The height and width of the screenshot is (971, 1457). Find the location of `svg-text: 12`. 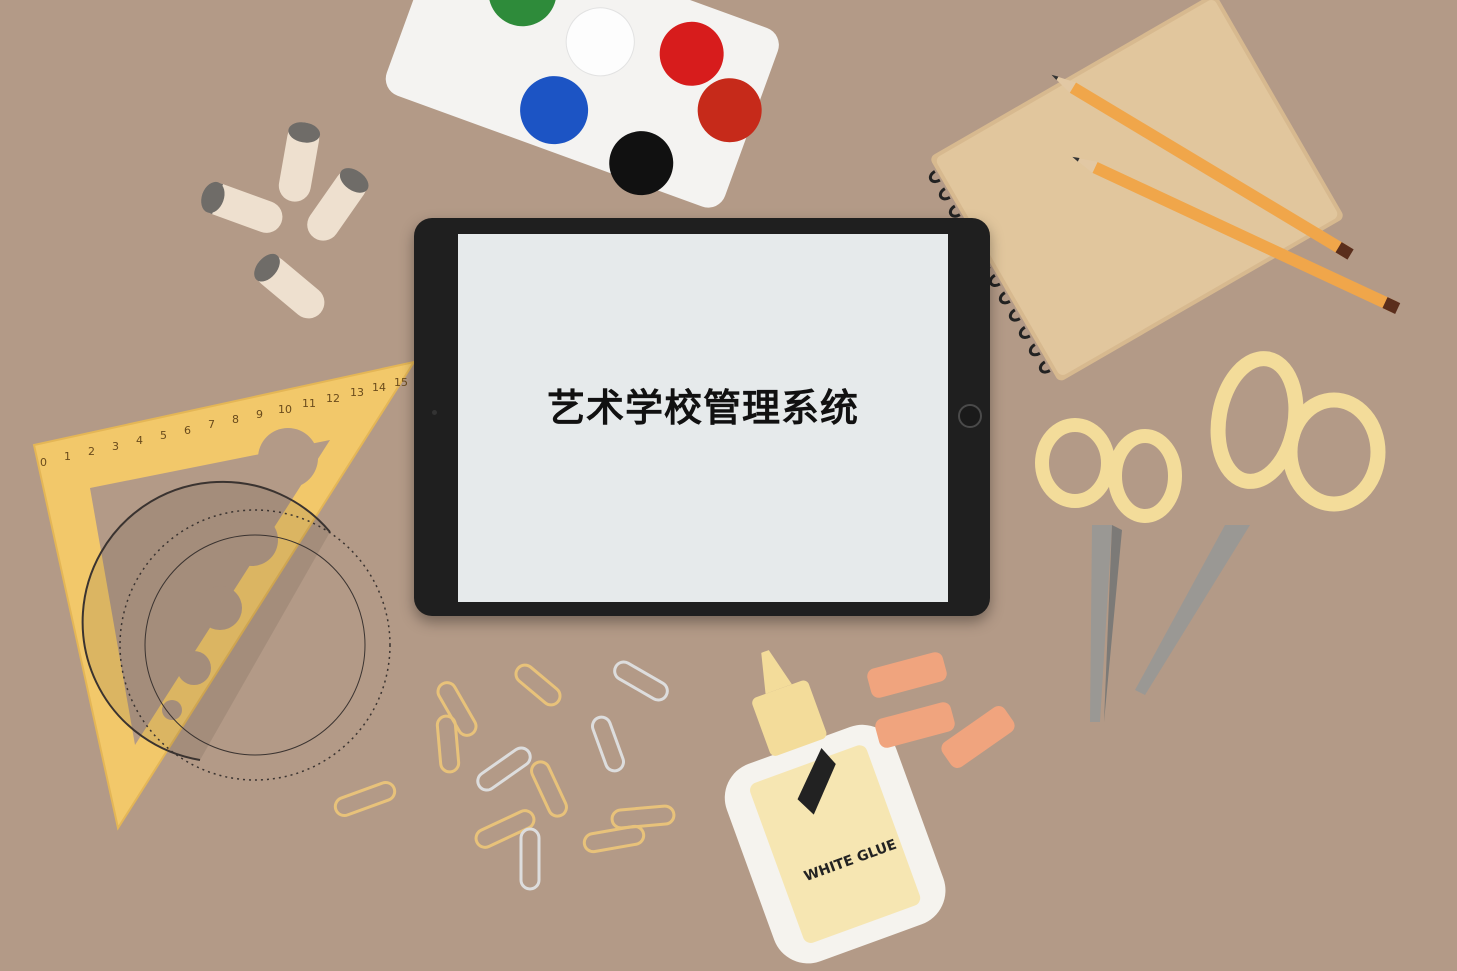

svg-text: 12 is located at coordinates (333, 398).